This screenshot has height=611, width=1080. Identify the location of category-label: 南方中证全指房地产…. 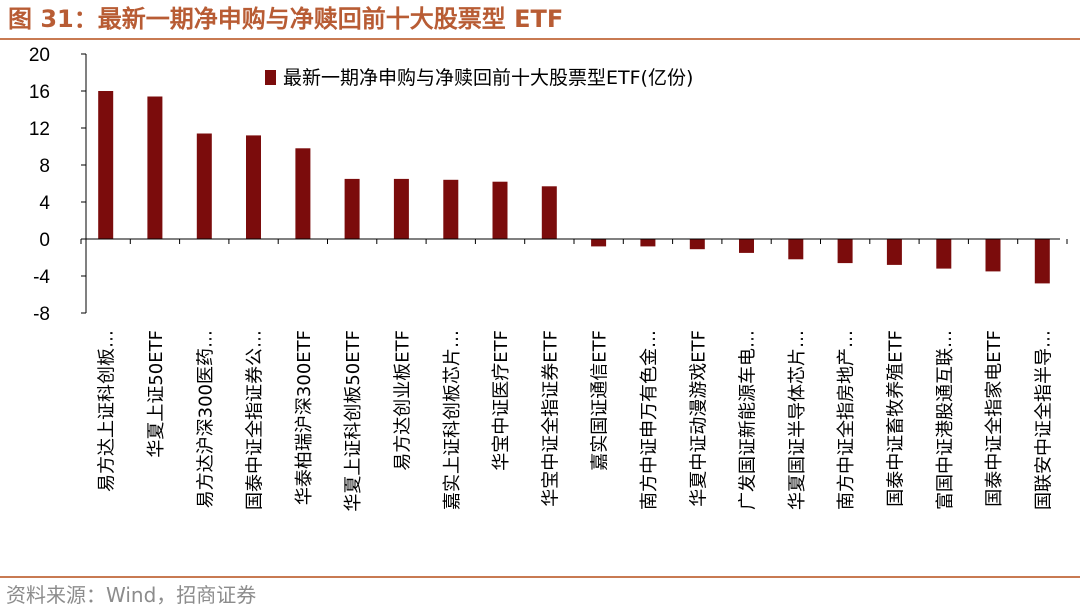
(846, 420).